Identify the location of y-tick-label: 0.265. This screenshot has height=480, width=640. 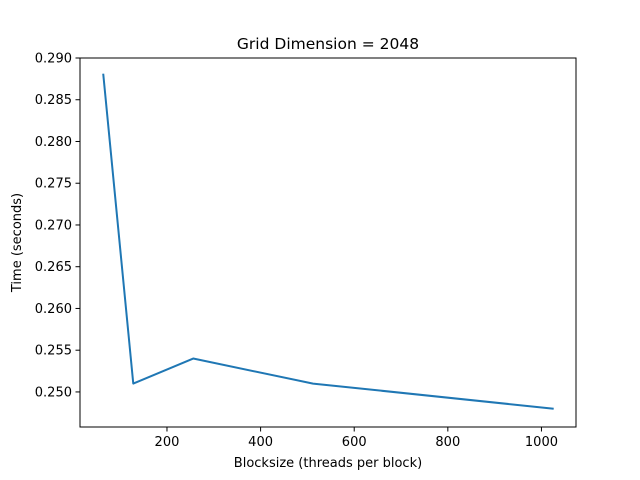
(53, 267).